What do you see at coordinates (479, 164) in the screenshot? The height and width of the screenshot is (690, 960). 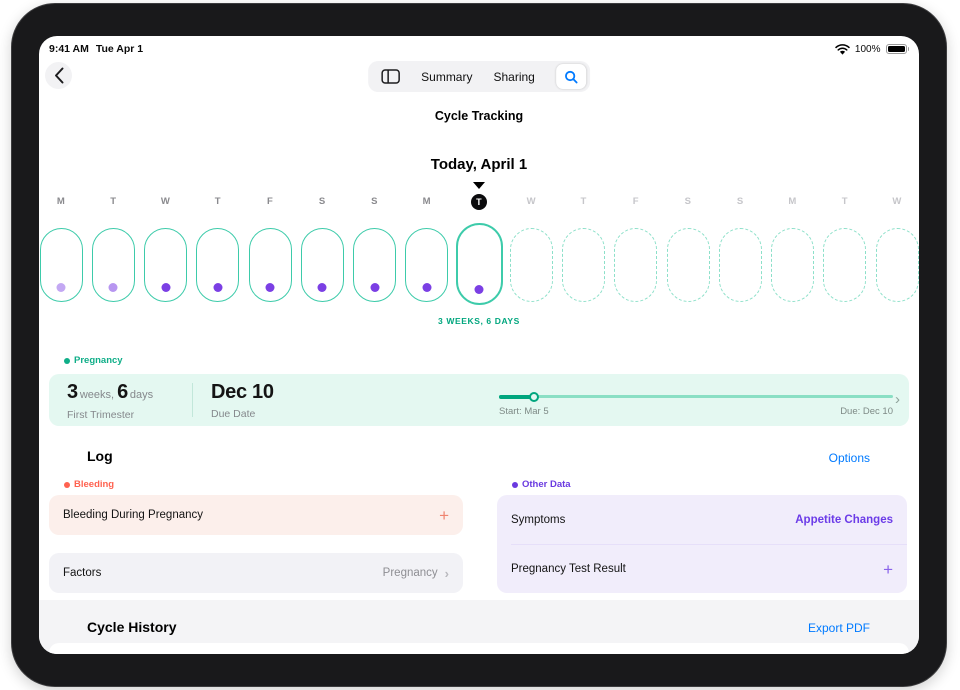 I see `today-heading: Today, April 1` at bounding box center [479, 164].